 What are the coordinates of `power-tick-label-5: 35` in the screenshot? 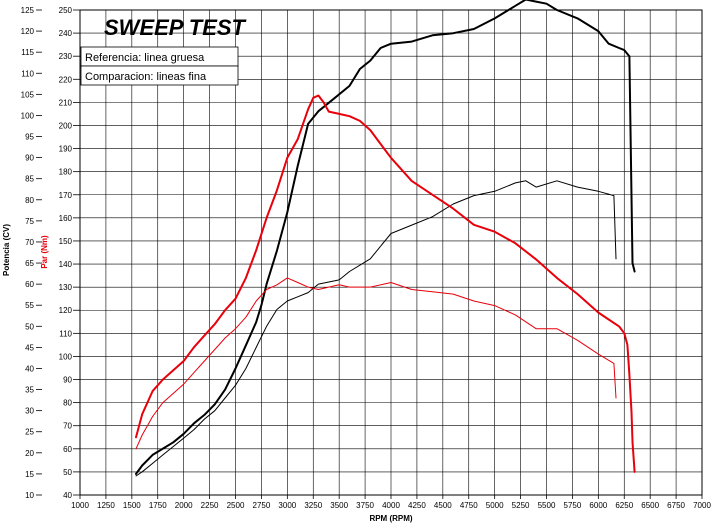 It's located at (29, 390).